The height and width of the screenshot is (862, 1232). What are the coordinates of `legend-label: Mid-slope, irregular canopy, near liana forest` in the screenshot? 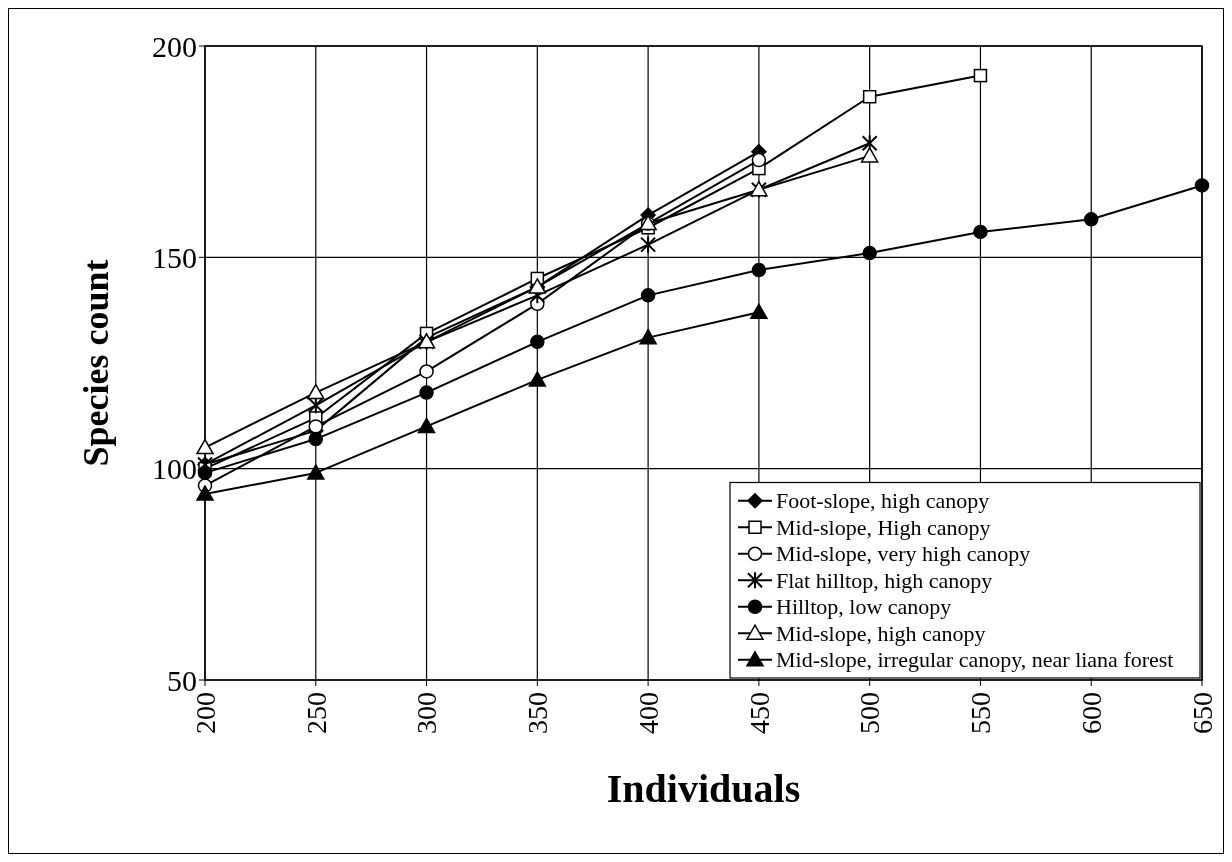 It's located at (975, 660).